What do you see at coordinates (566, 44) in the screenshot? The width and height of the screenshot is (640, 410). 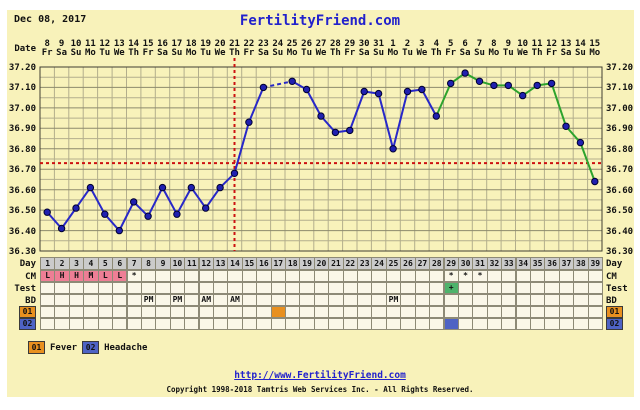 I see `date-cell: 13` at bounding box center [566, 44].